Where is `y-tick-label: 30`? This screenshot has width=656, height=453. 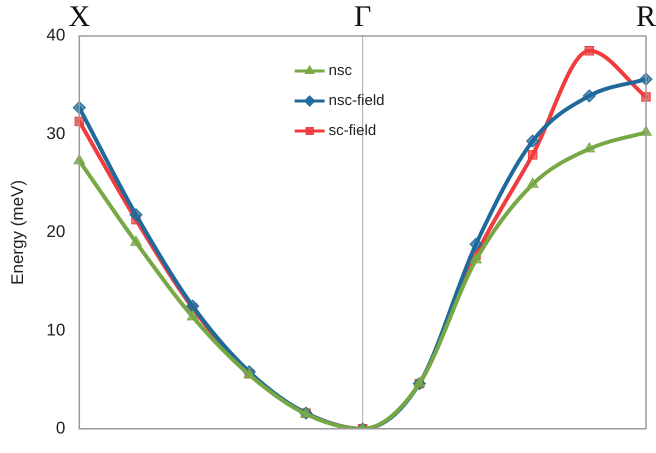 y-tick-label: 30 is located at coordinates (56, 133).